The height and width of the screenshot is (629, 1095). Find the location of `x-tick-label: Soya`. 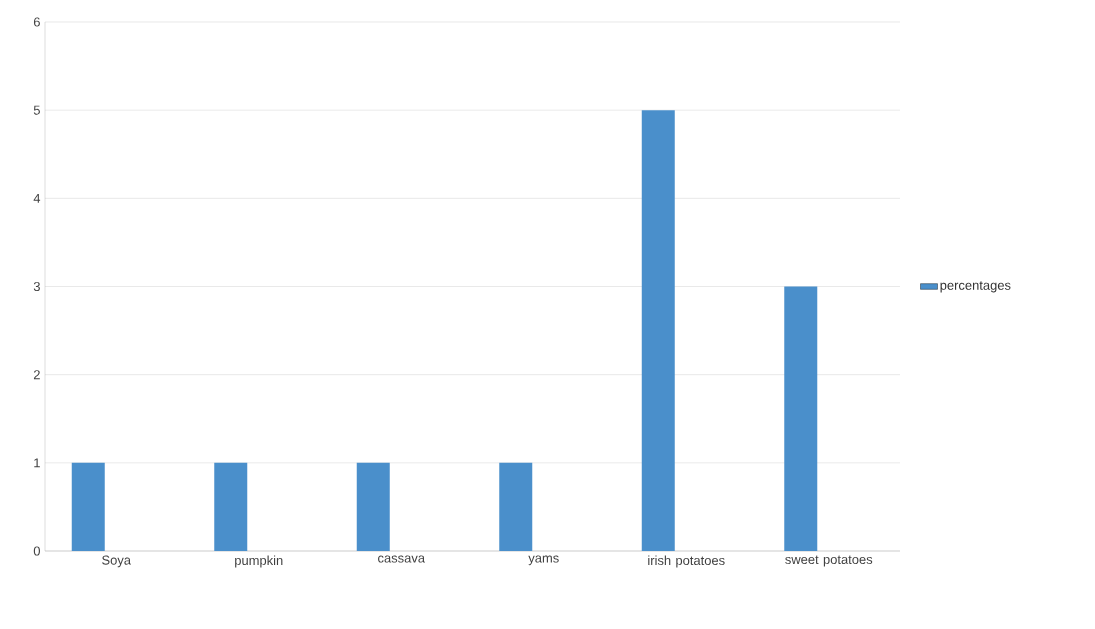

x-tick-label: Soya is located at coordinates (117, 561).